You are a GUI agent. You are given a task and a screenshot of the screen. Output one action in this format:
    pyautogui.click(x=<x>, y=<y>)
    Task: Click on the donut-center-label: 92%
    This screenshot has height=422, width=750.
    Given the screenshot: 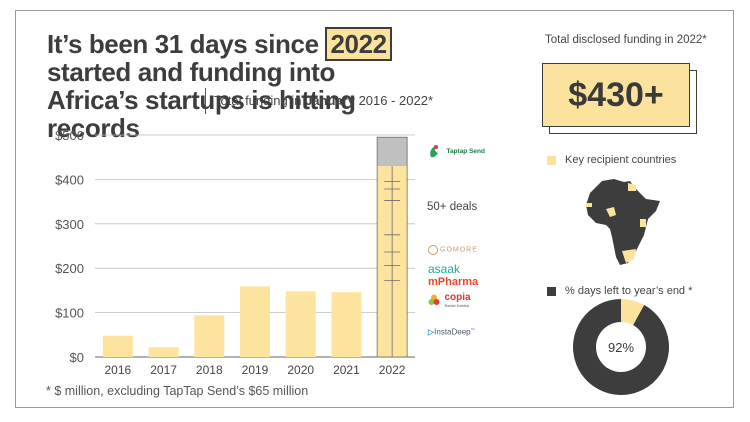 What is the action you would take?
    pyautogui.click(x=621, y=347)
    